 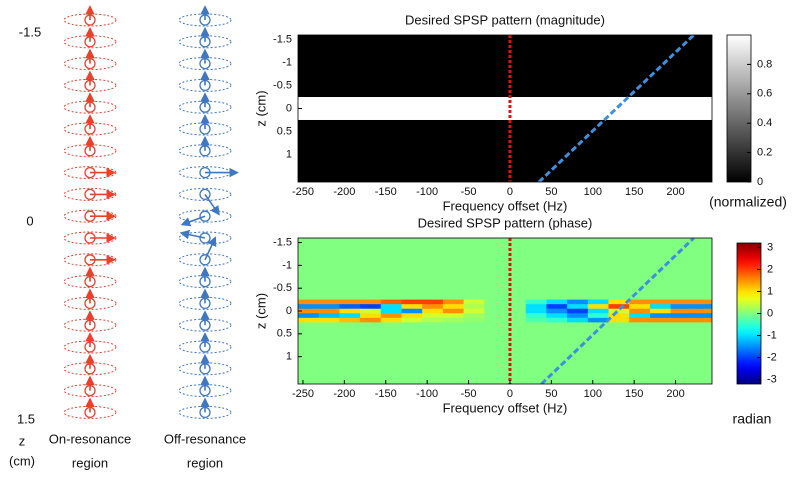 What do you see at coordinates (770, 291) in the screenshot?
I see `colorbar-tick-label: 1` at bounding box center [770, 291].